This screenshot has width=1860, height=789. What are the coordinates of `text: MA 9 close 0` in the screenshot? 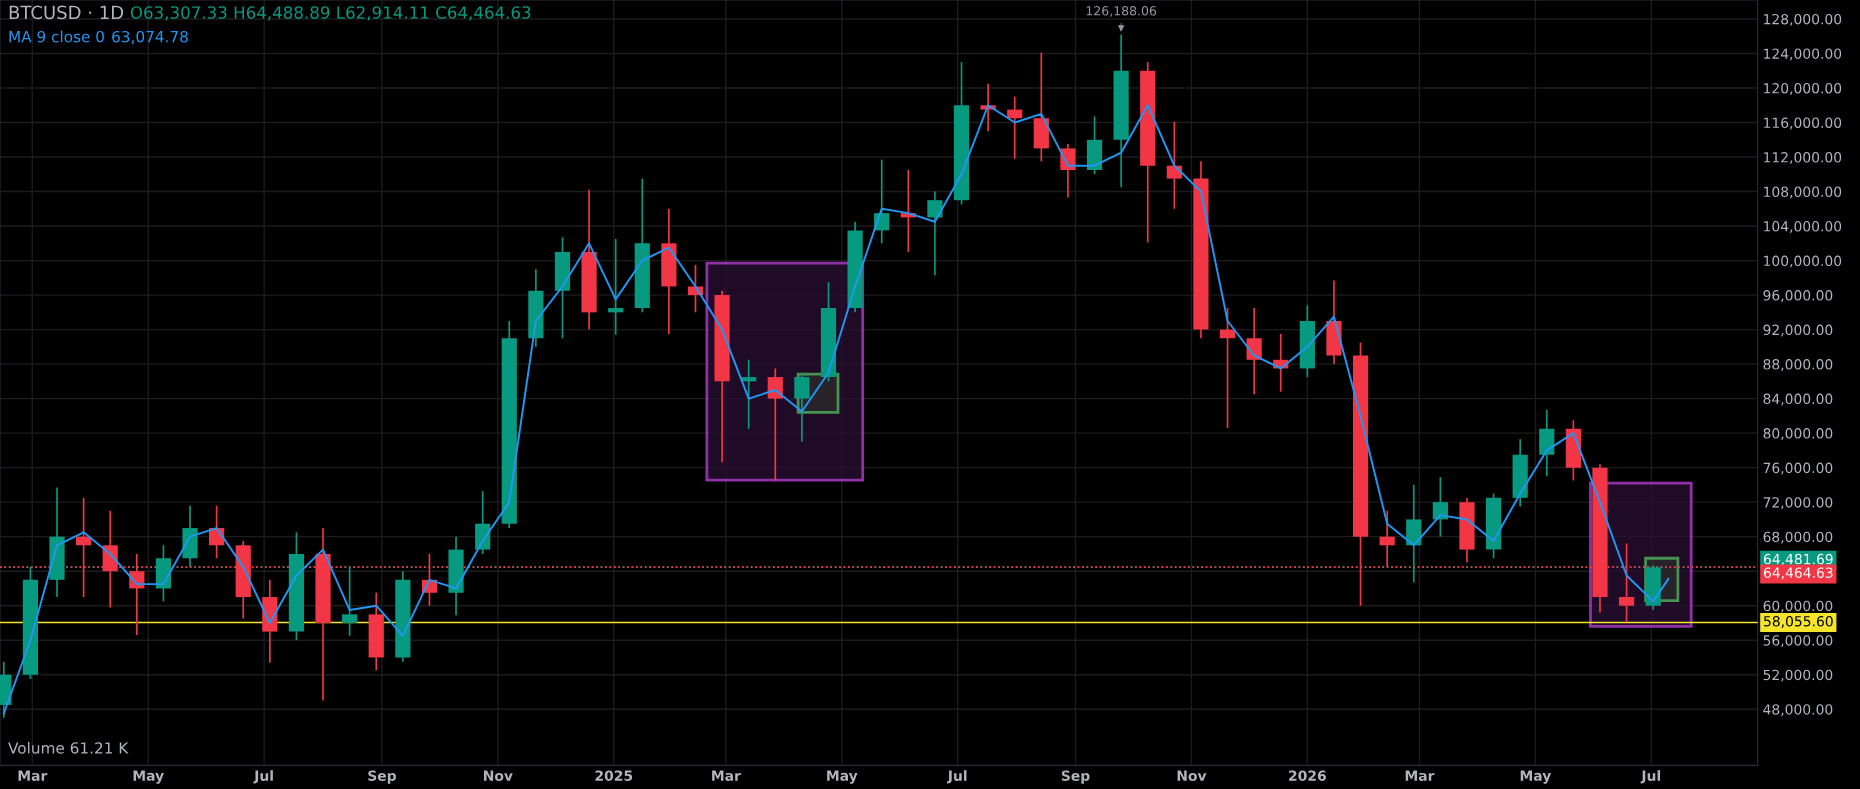 It's located at (56, 36).